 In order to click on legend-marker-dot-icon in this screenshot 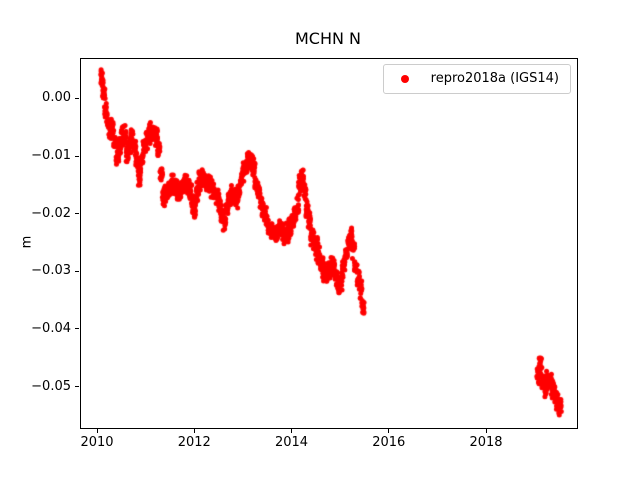, I will do `click(404, 79)`.